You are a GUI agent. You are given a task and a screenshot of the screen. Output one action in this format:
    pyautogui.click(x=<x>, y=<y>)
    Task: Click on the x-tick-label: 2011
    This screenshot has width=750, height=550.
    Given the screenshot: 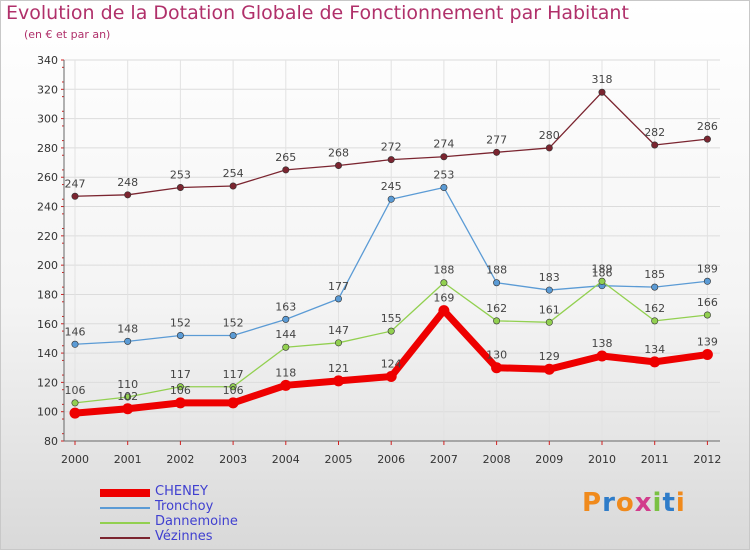 What is the action you would take?
    pyautogui.click(x=655, y=459)
    